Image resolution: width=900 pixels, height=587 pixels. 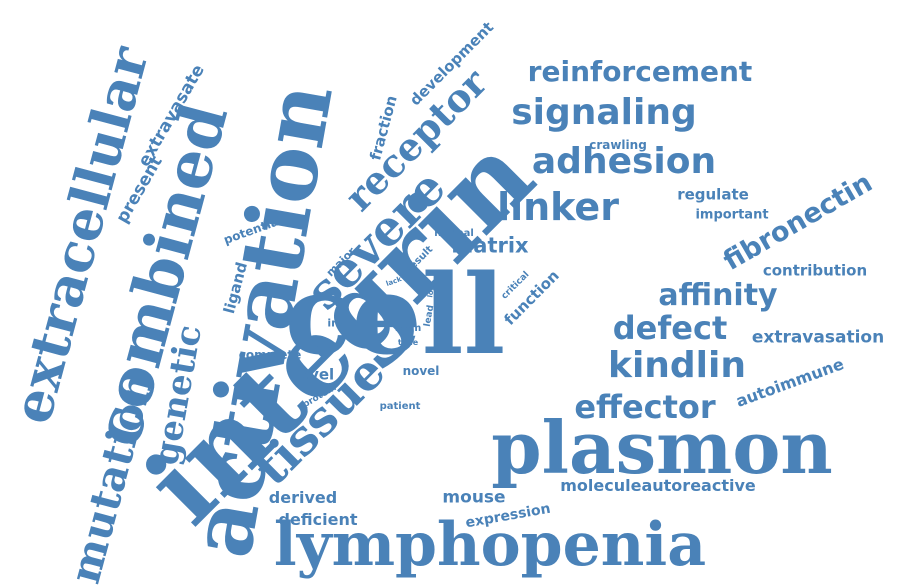 I want to click on word-plasmon: plasmon, so click(x=662, y=447).